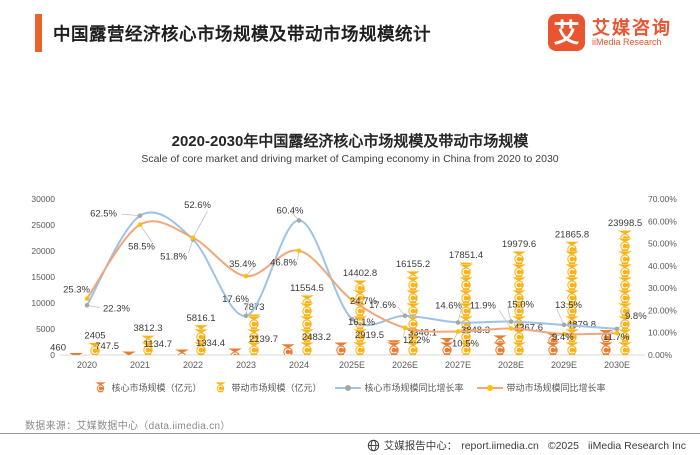 This screenshot has height=455, width=700. I want to click on core-growth-line-label: 14.6%, so click(448, 305).